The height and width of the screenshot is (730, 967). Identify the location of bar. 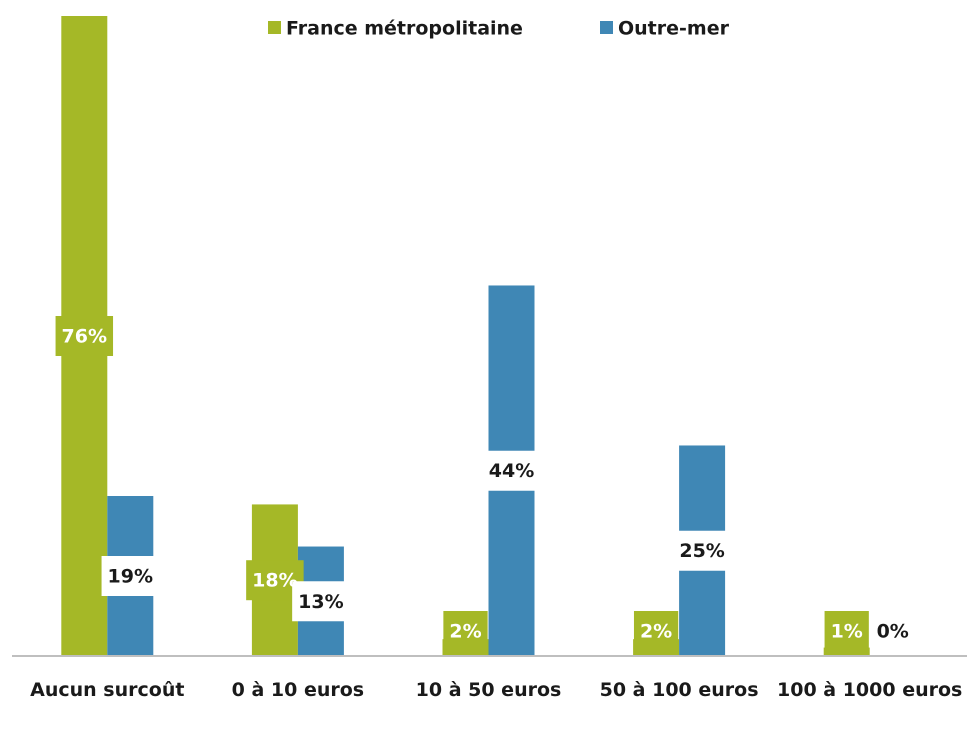
(846, 651).